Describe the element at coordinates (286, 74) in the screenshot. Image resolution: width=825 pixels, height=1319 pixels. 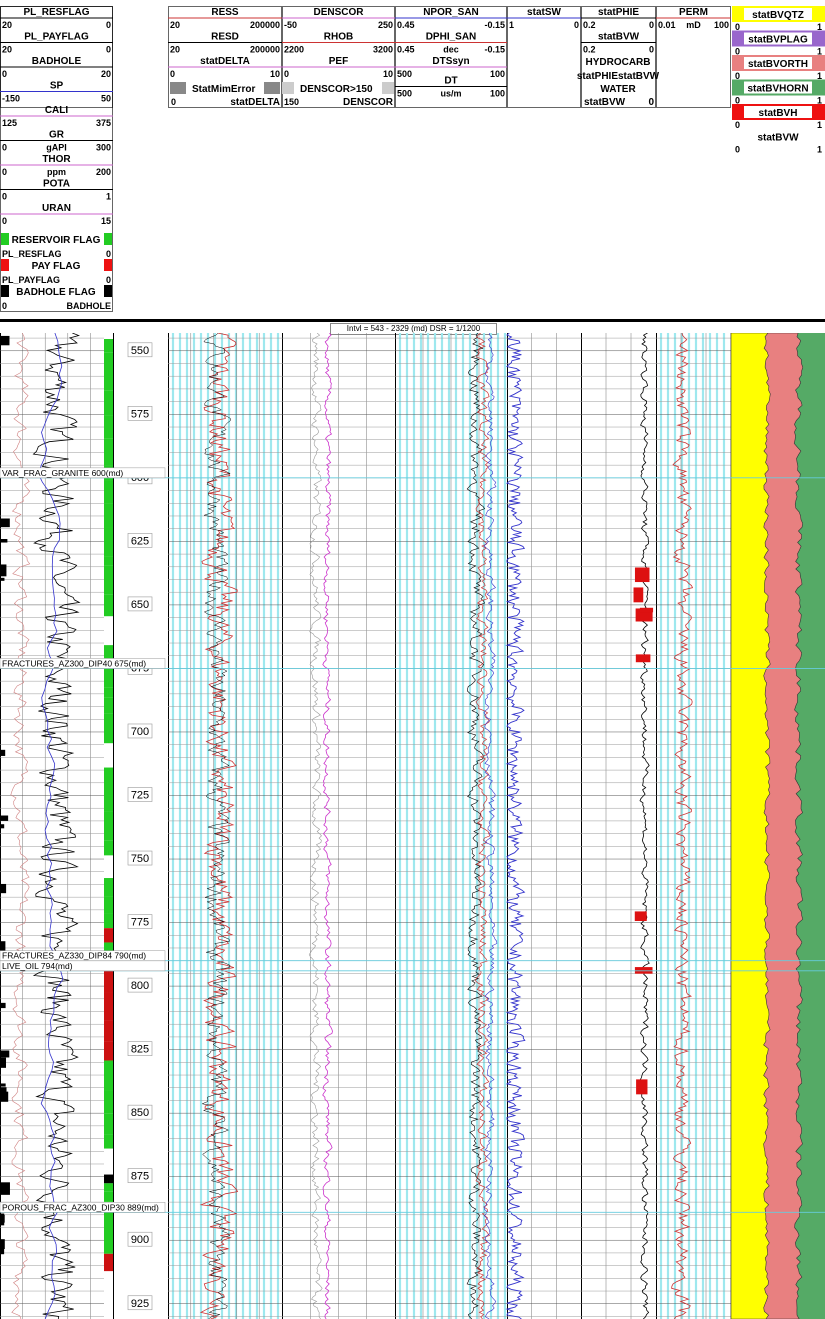
I see `hdr-dens-2-min: 0` at that location.